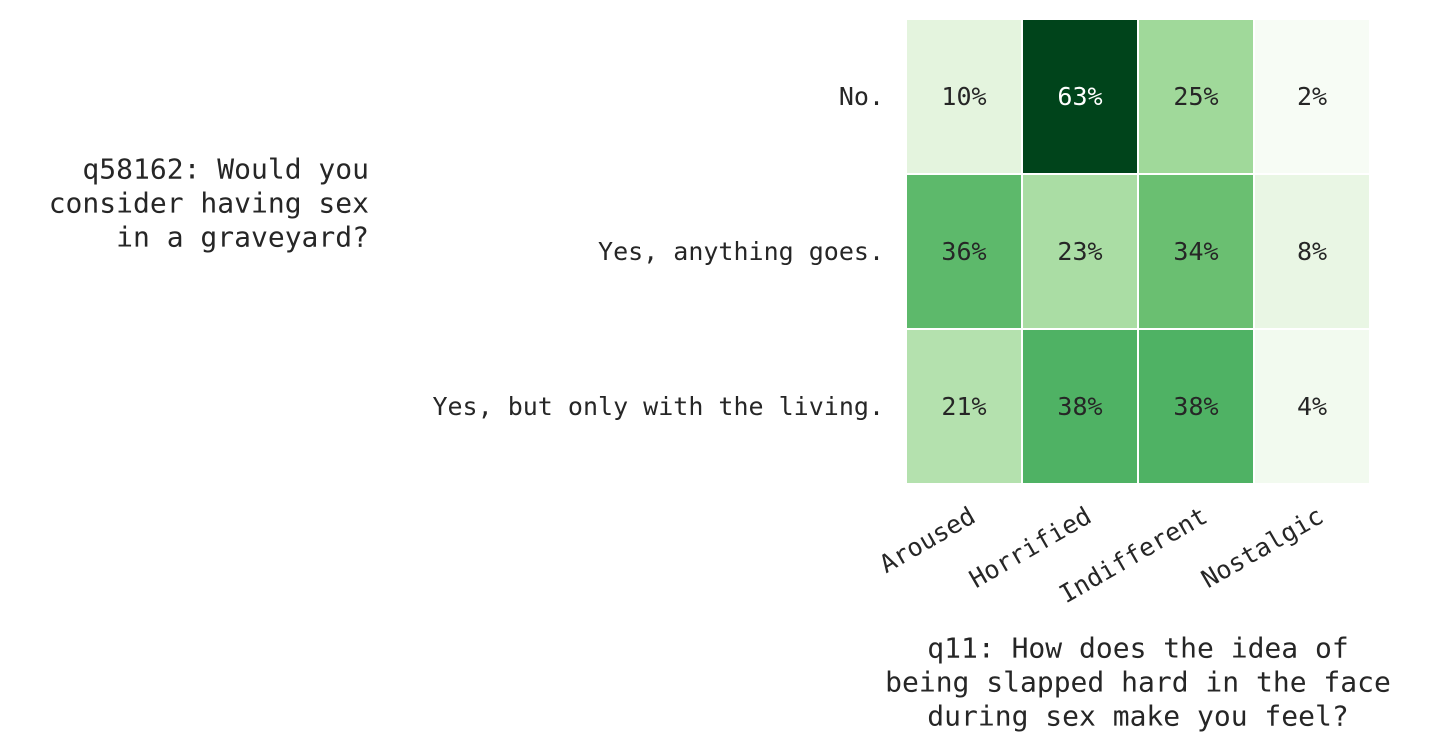 The height and width of the screenshot is (750, 1433). Describe the element at coordinates (927, 540) in the screenshot. I see `x-tick-label: Aroused` at that location.